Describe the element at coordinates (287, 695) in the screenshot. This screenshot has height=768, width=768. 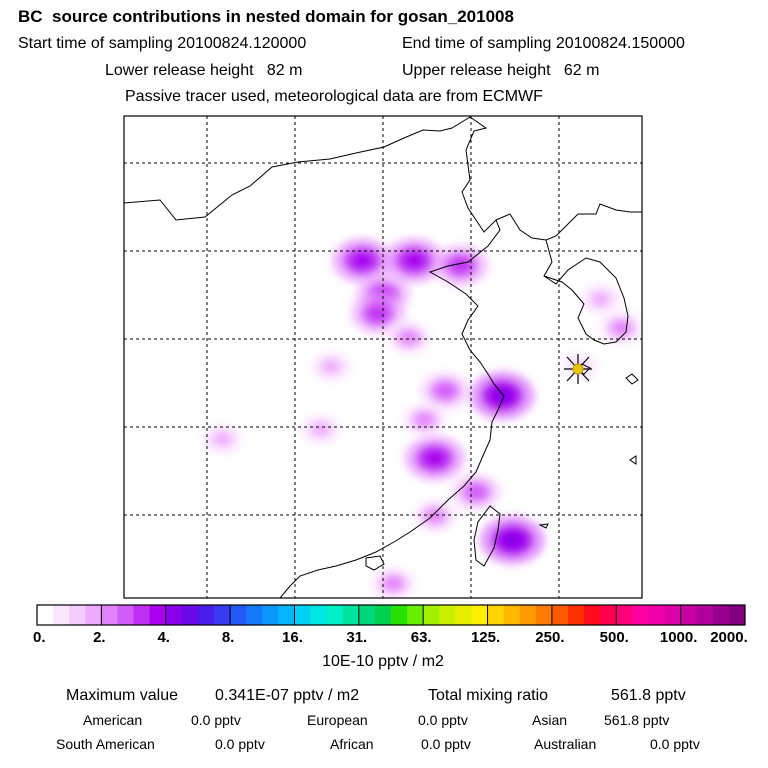
I see `max-value: 0.341E-07 pptv / m2` at that location.